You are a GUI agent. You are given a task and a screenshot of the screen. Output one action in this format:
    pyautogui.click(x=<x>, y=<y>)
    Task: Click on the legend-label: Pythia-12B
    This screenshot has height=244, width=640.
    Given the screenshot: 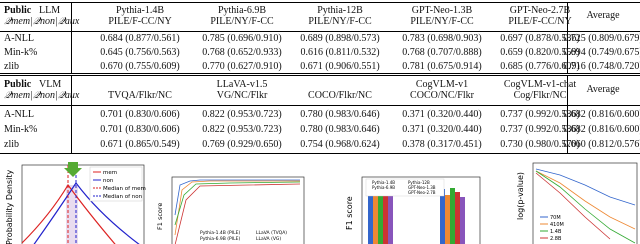 What is the action you would take?
    pyautogui.click(x=419, y=182)
    